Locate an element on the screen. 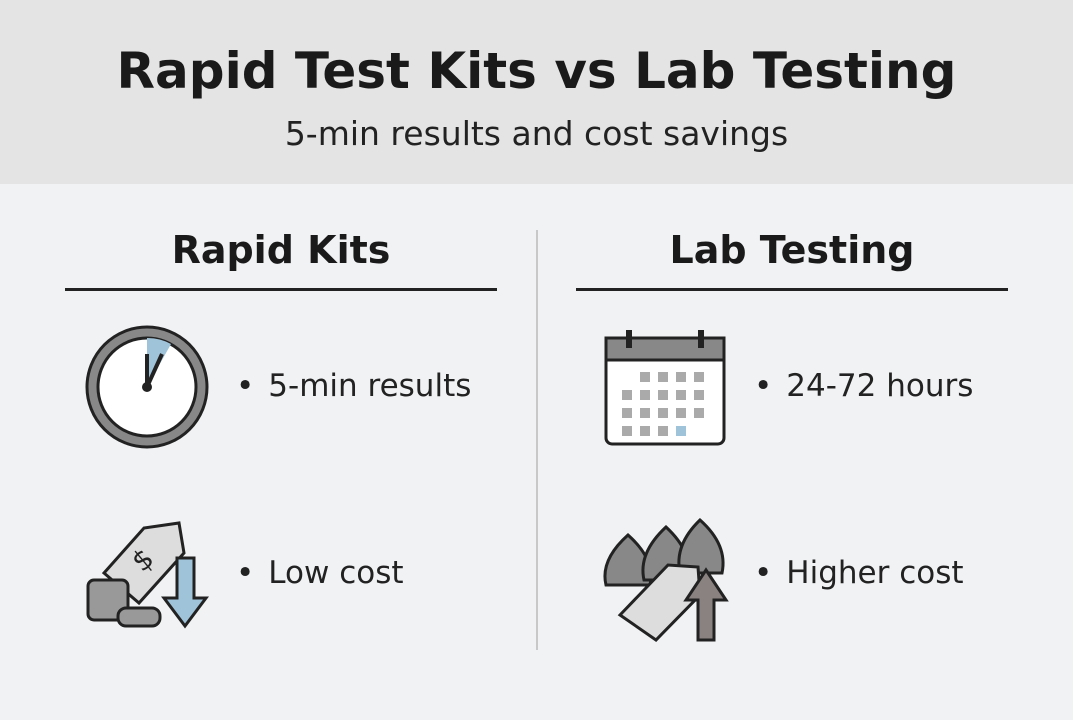  title: Rapid Test Kits vs Lab Testing is located at coordinates (536, 71).